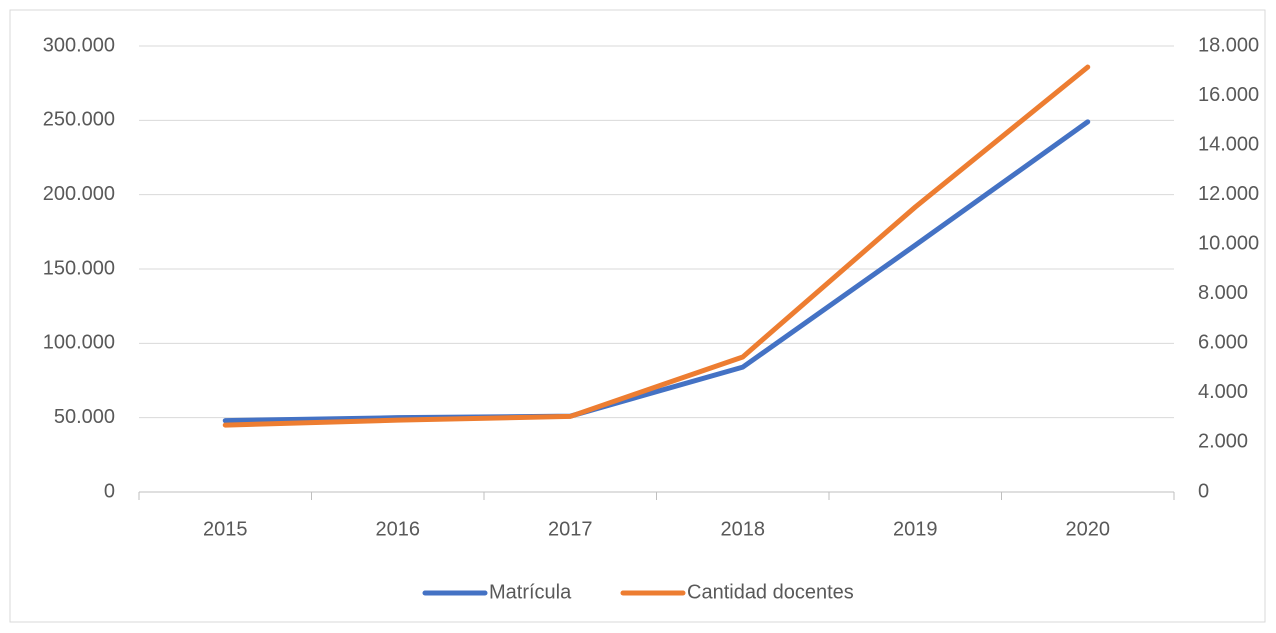  I want to click on y2-tick-label: 8.000, so click(1223, 293).